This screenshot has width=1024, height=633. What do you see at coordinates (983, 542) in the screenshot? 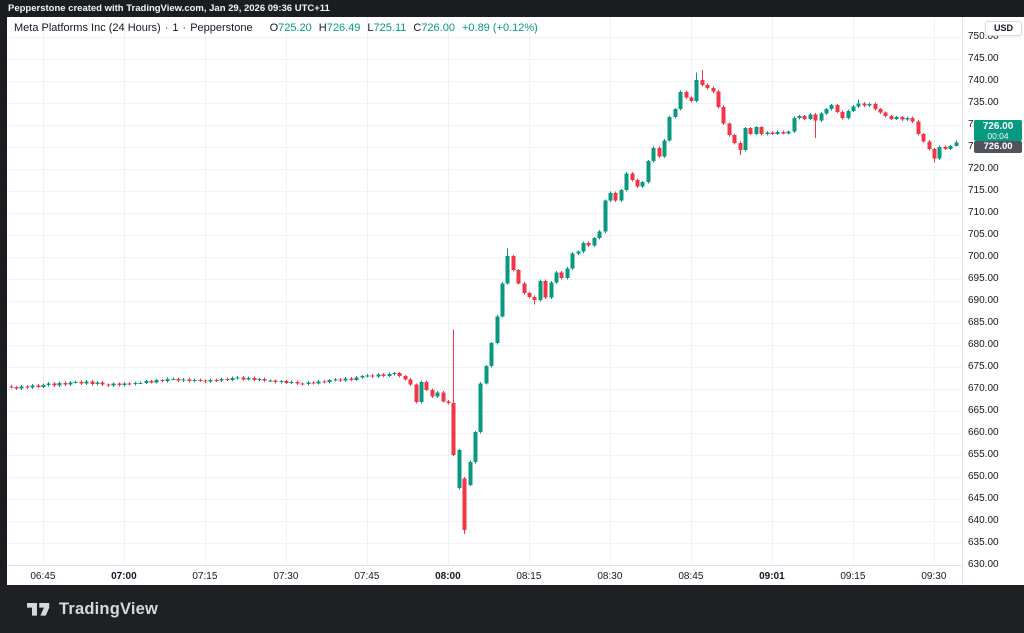
I see `price-tick-label: 635.00` at bounding box center [983, 542].